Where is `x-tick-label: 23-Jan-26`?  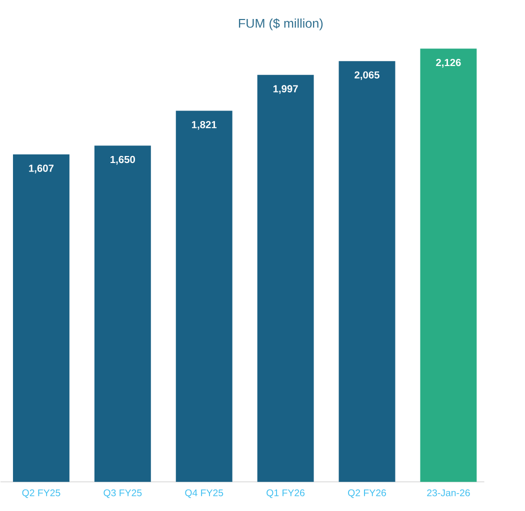
x-tick-label: 23-Jan-26 is located at coordinates (448, 492).